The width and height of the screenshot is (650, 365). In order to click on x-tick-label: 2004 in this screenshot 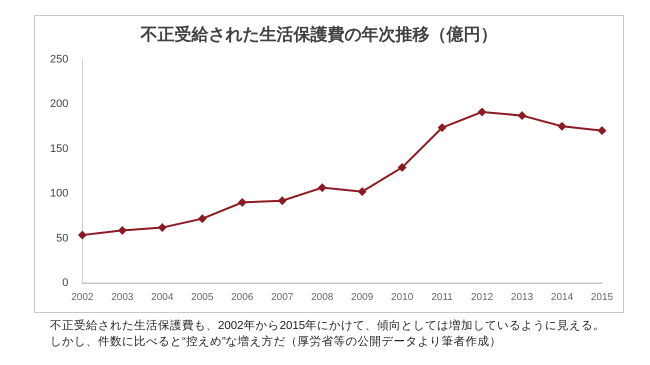, I will do `click(162, 297)`.